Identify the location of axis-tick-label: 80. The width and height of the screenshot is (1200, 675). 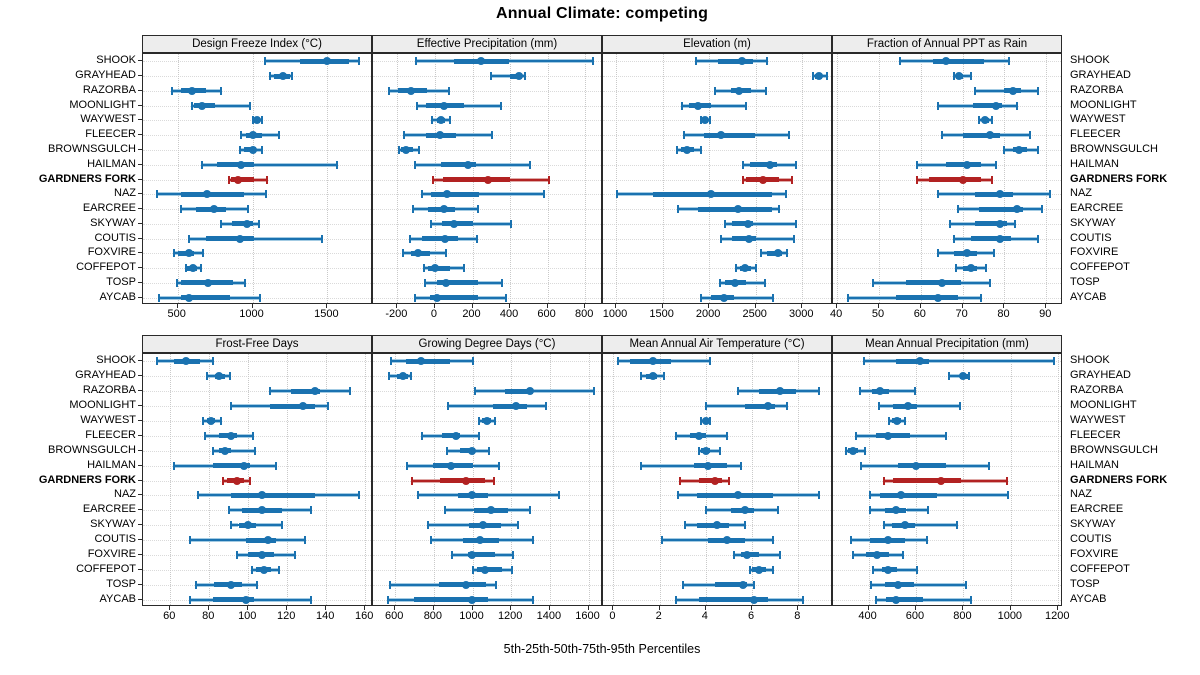
(1003, 314).